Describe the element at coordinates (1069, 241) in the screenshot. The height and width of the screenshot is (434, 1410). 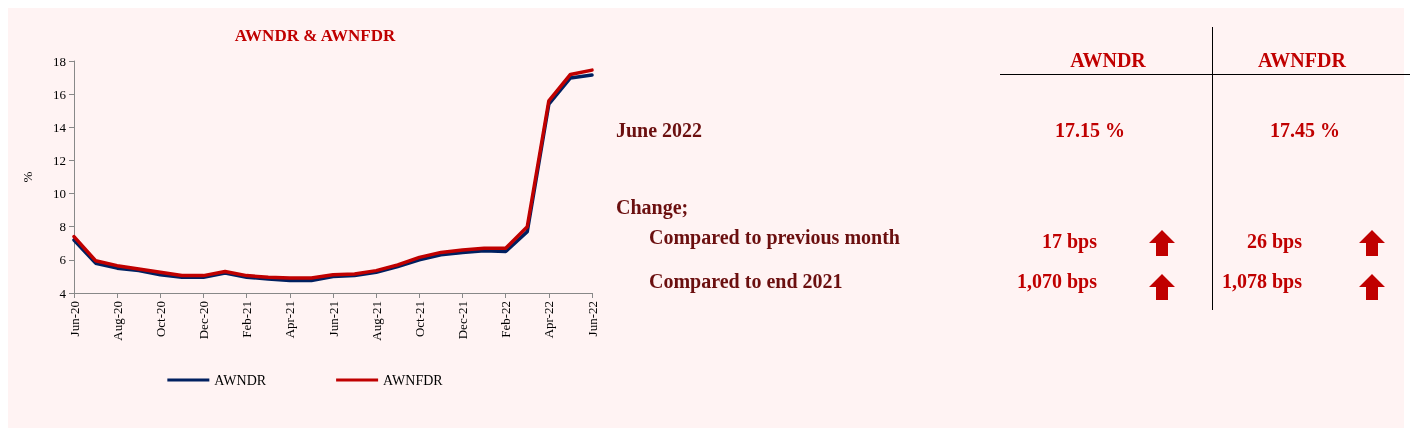
I see `text: 17 bps` at that location.